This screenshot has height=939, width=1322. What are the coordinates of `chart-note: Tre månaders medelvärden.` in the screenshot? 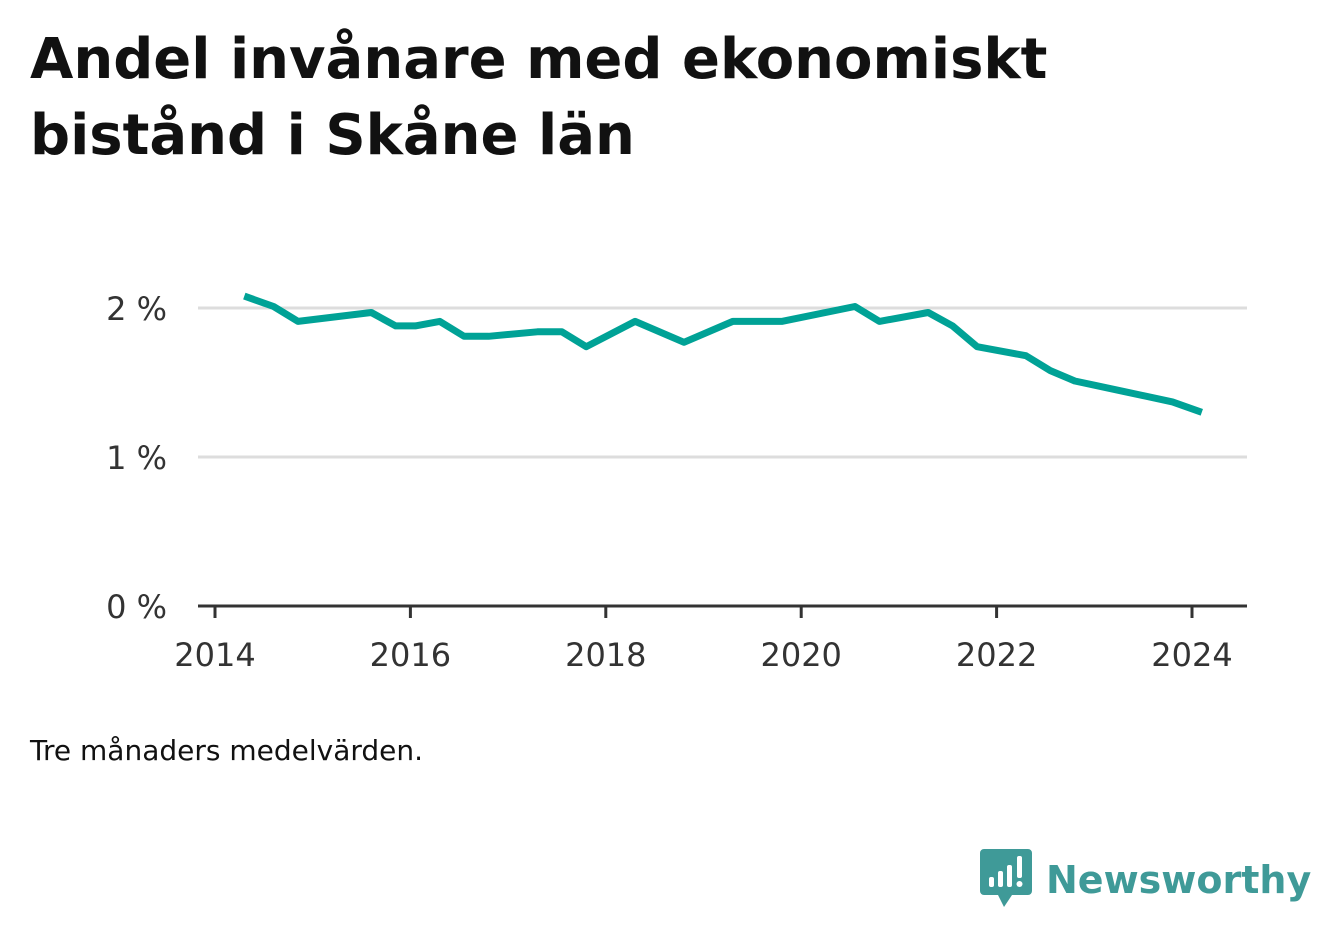 It's located at (227, 750).